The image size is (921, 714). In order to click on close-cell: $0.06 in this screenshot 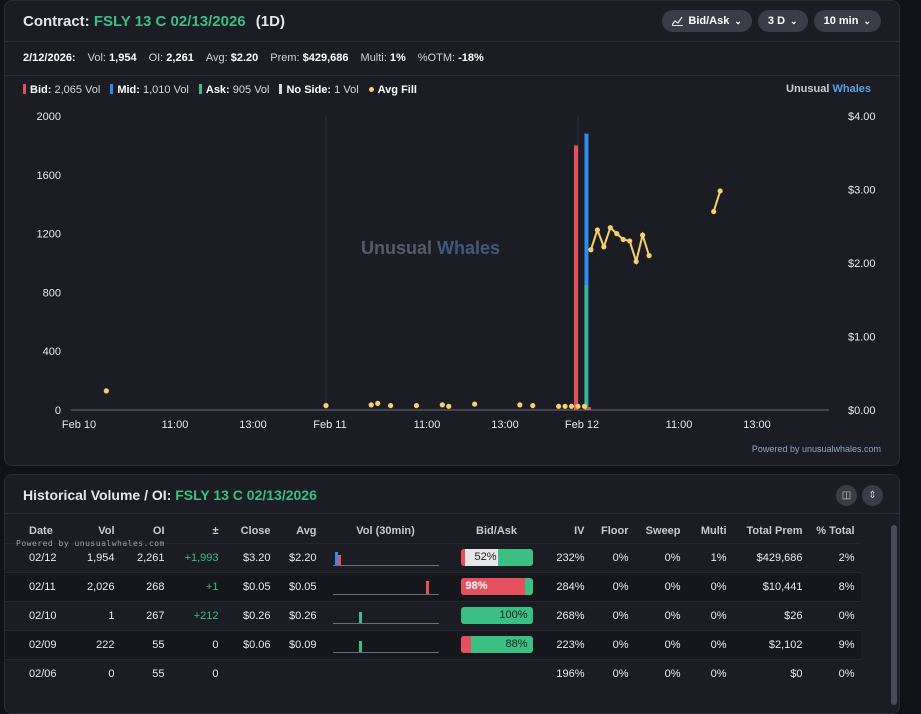, I will do `click(257, 644)`.